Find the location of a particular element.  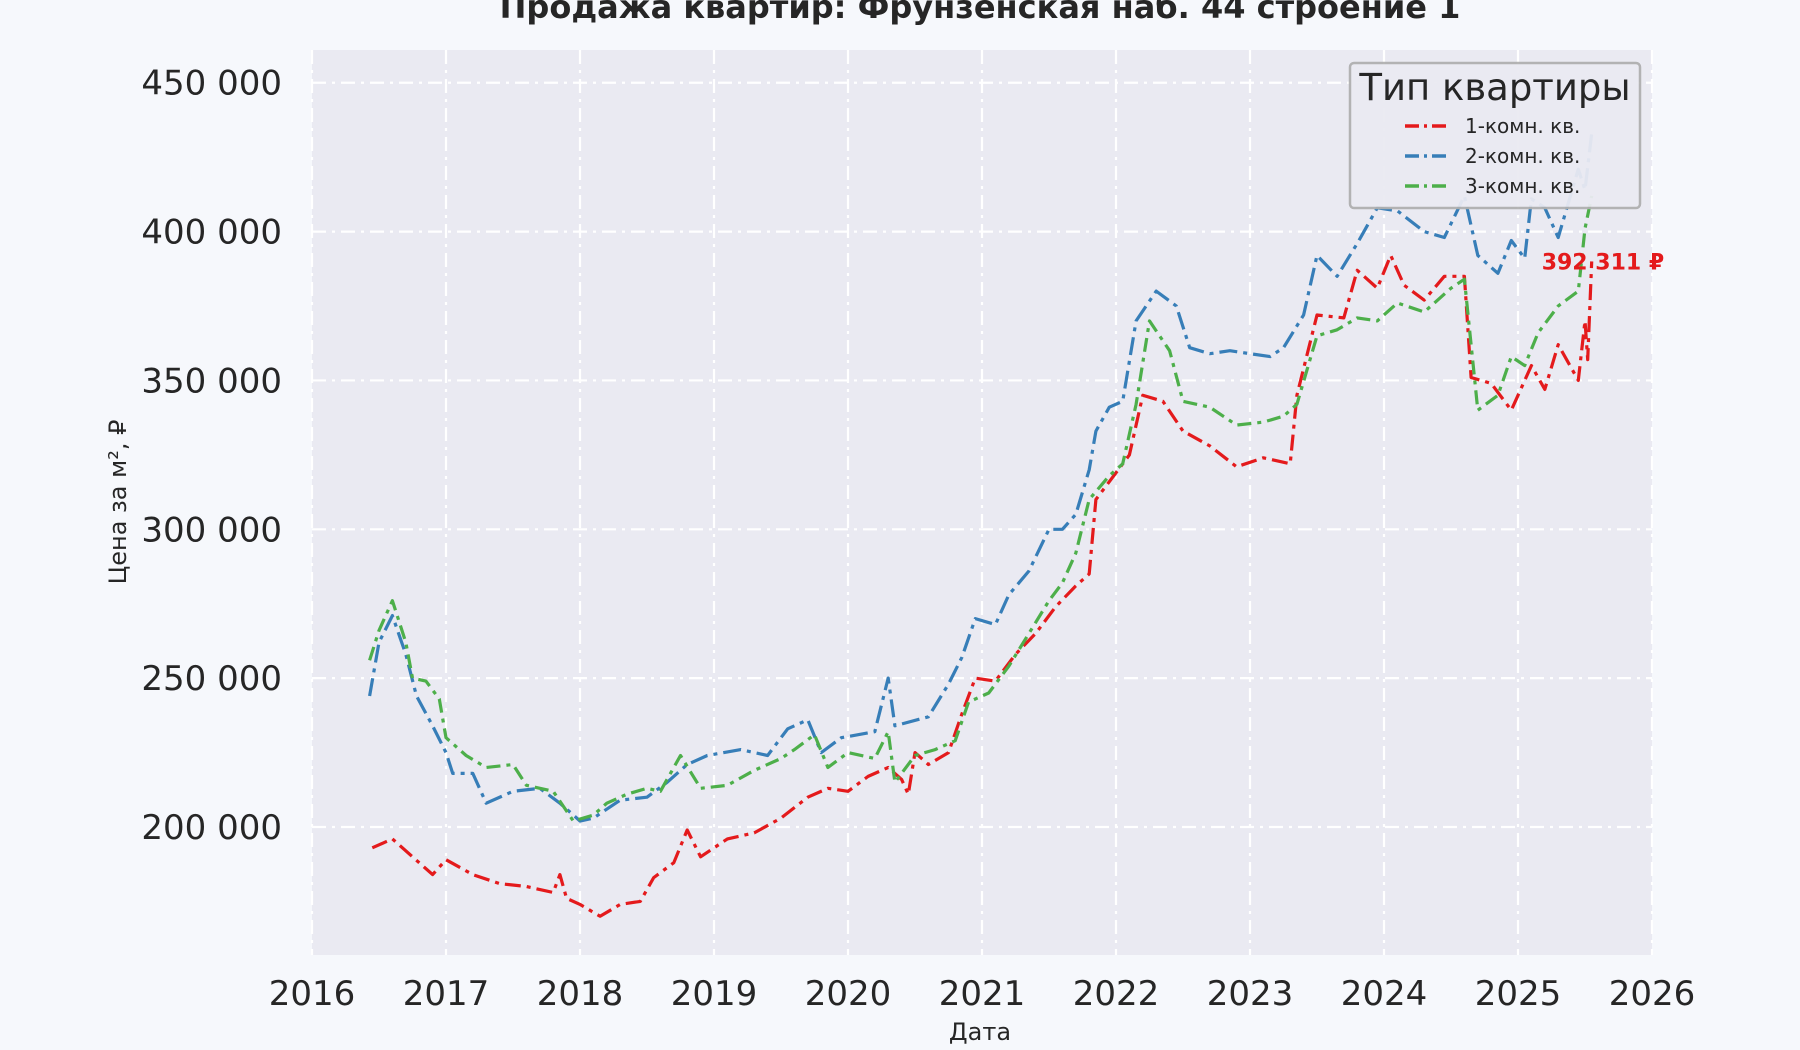

x-tick-label: 2017 is located at coordinates (446, 994).